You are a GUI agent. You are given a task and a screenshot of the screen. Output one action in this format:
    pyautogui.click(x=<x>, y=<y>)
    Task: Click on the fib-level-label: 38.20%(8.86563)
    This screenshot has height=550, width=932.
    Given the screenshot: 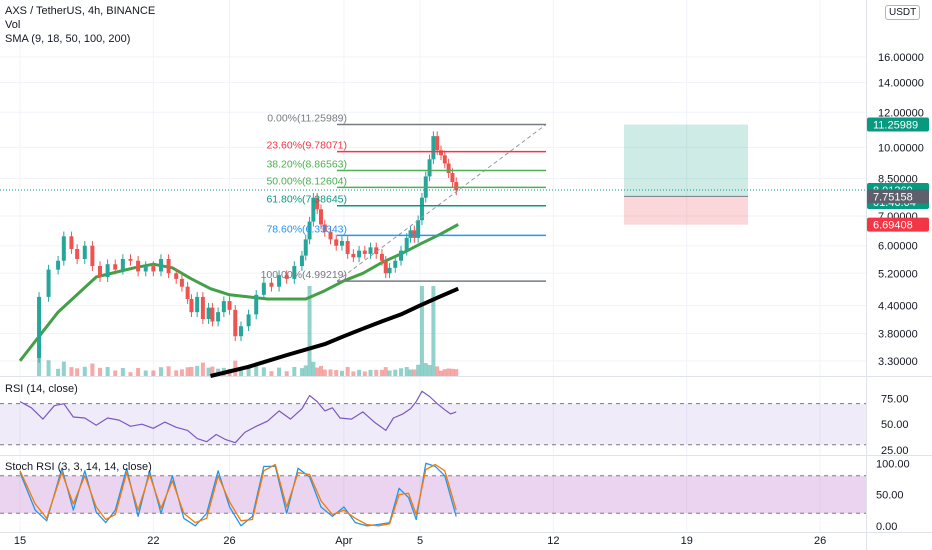 What is the action you would take?
    pyautogui.click(x=306, y=165)
    